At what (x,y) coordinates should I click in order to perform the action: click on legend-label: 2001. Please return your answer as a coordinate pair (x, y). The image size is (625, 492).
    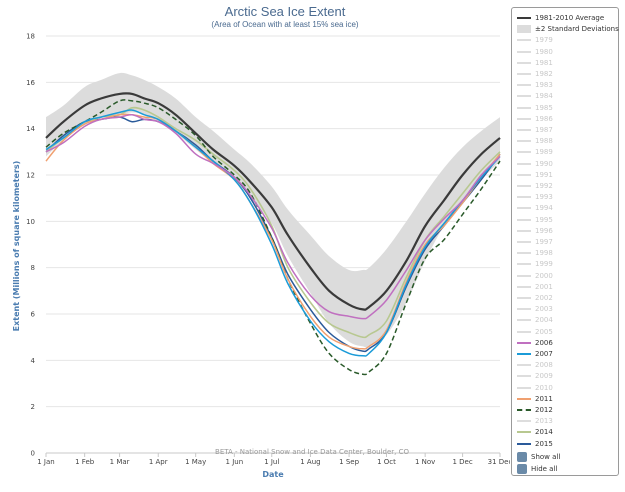
    Looking at the image, I should click on (544, 286).